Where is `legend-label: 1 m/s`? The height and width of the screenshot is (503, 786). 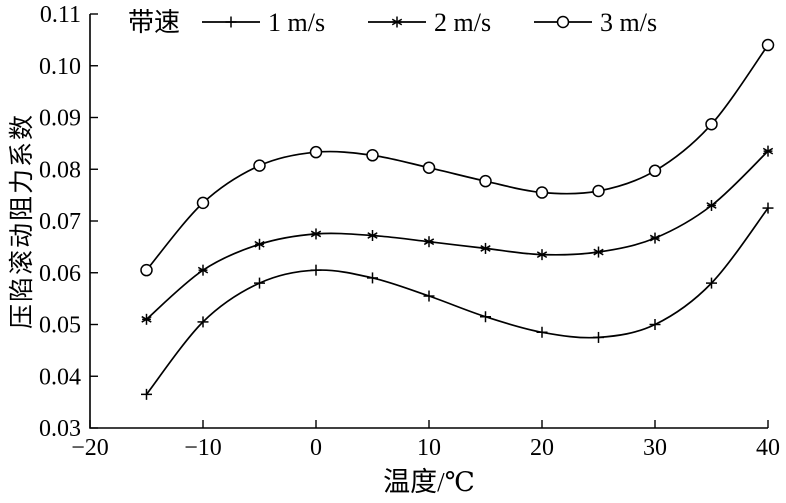
legend-label: 1 m/s is located at coordinates (296, 22).